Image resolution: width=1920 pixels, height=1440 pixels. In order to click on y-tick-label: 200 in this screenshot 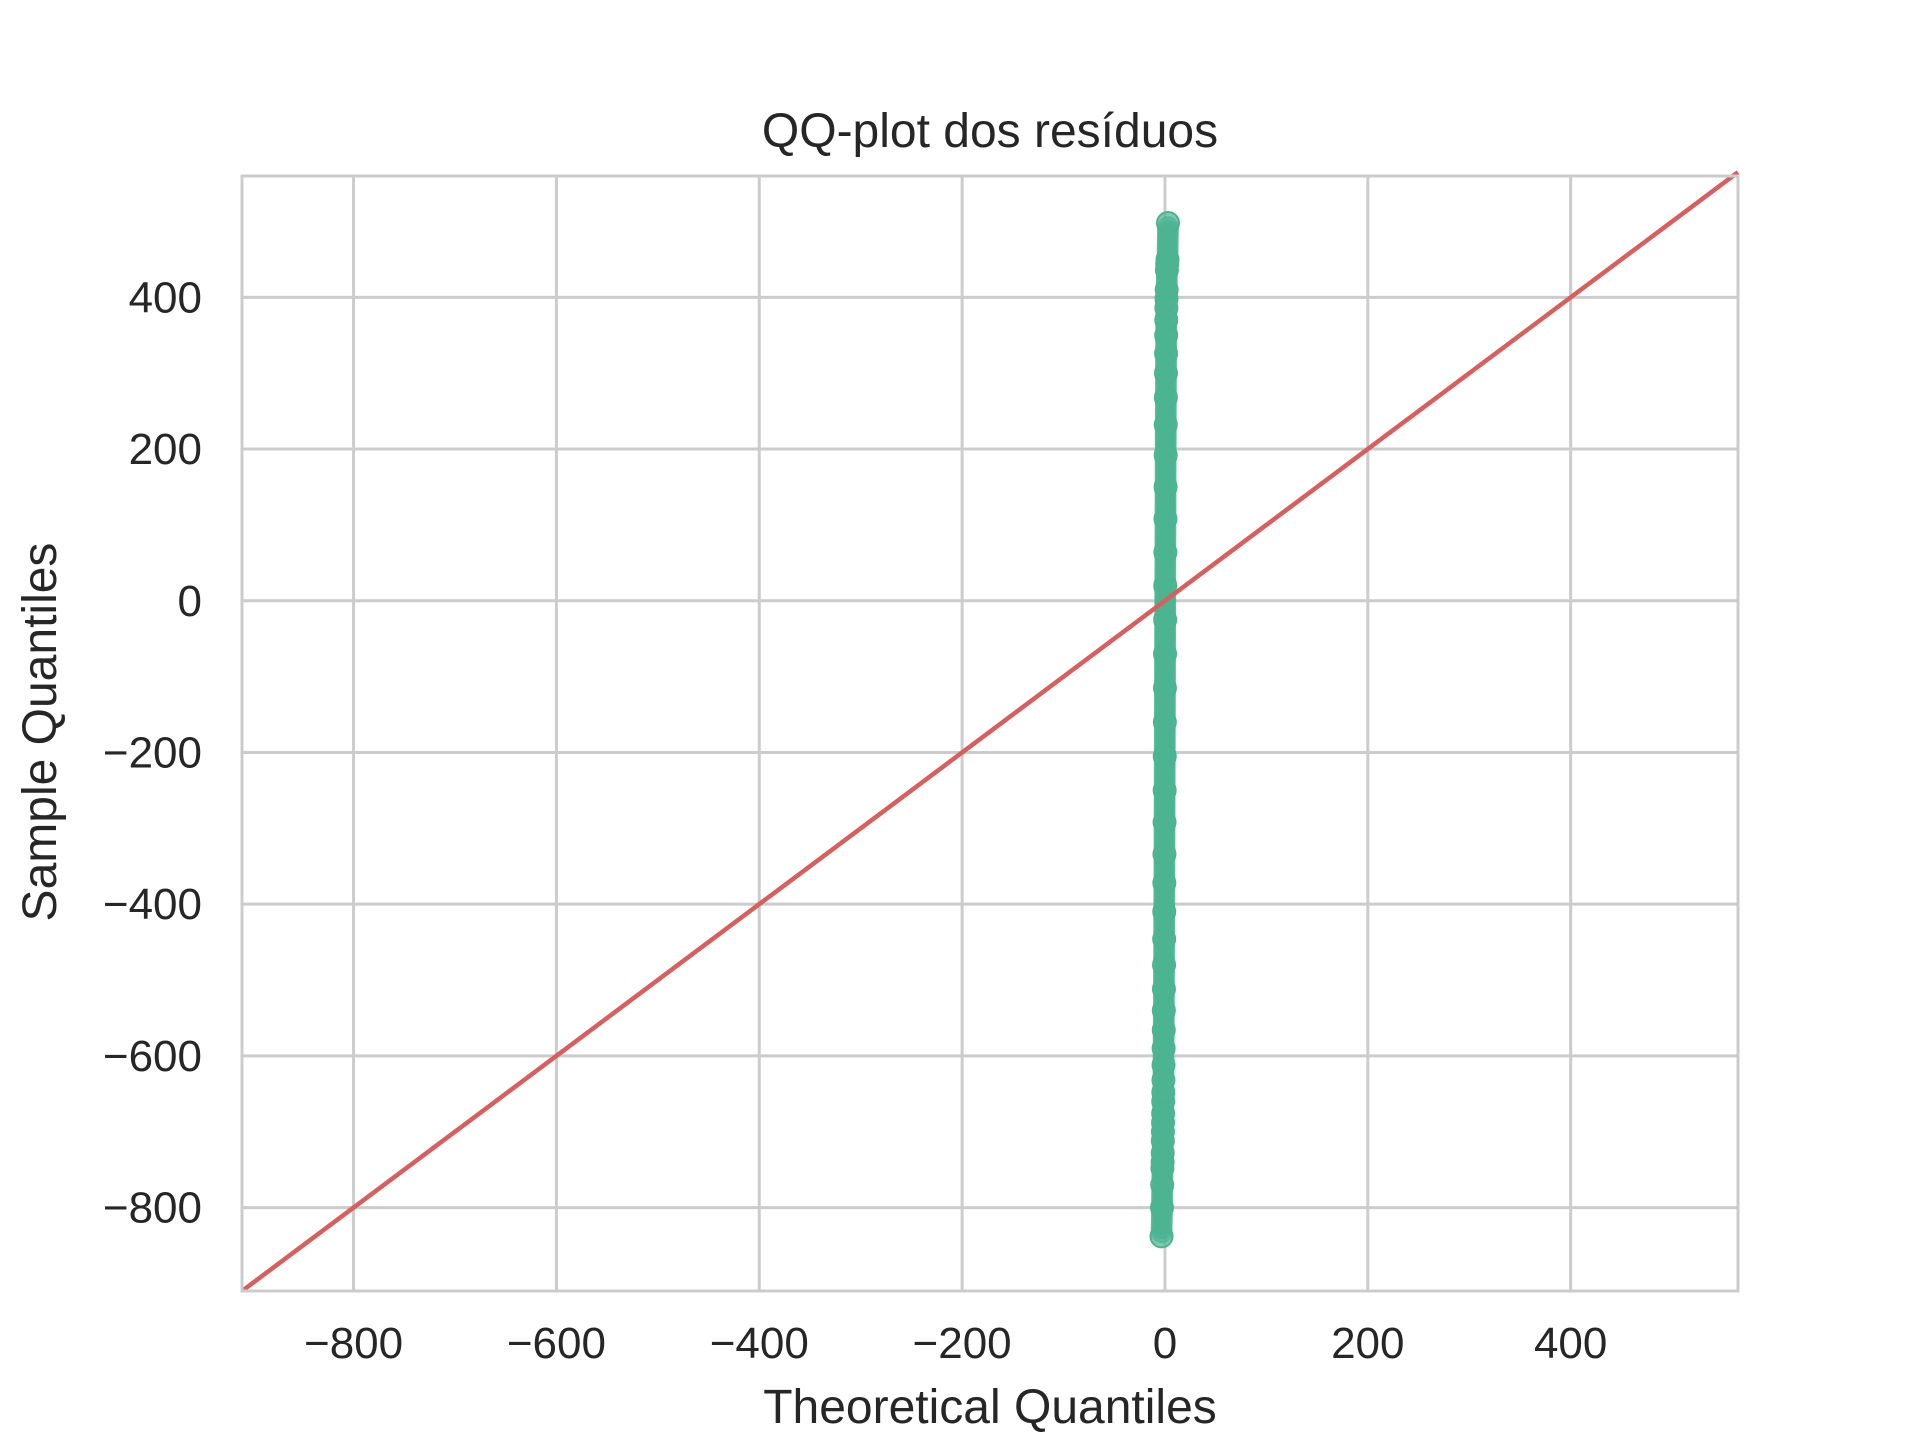, I will do `click(165, 449)`.